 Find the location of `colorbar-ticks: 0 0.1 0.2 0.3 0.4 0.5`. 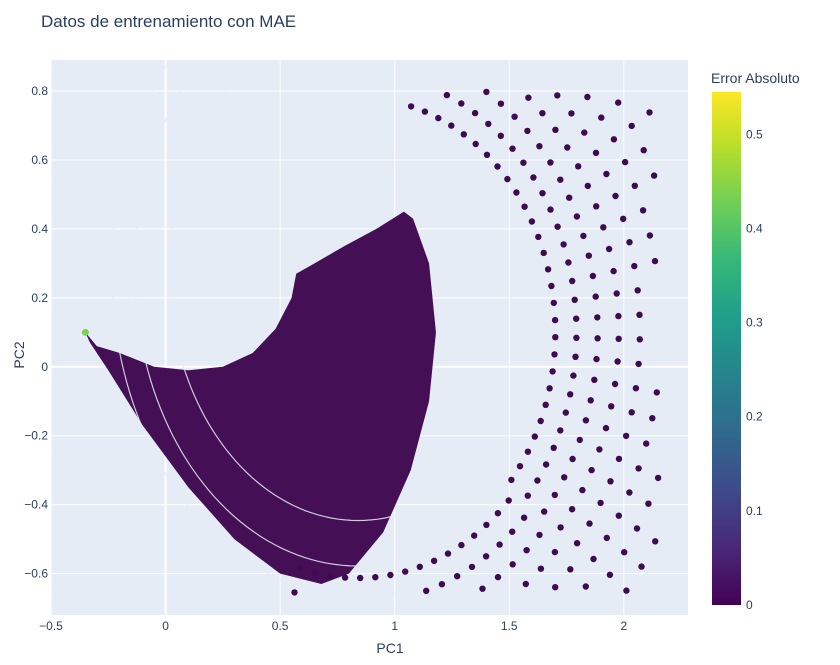

colorbar-ticks: 0 0.1 0.2 0.3 0.4 0.5 is located at coordinates (754, 369).